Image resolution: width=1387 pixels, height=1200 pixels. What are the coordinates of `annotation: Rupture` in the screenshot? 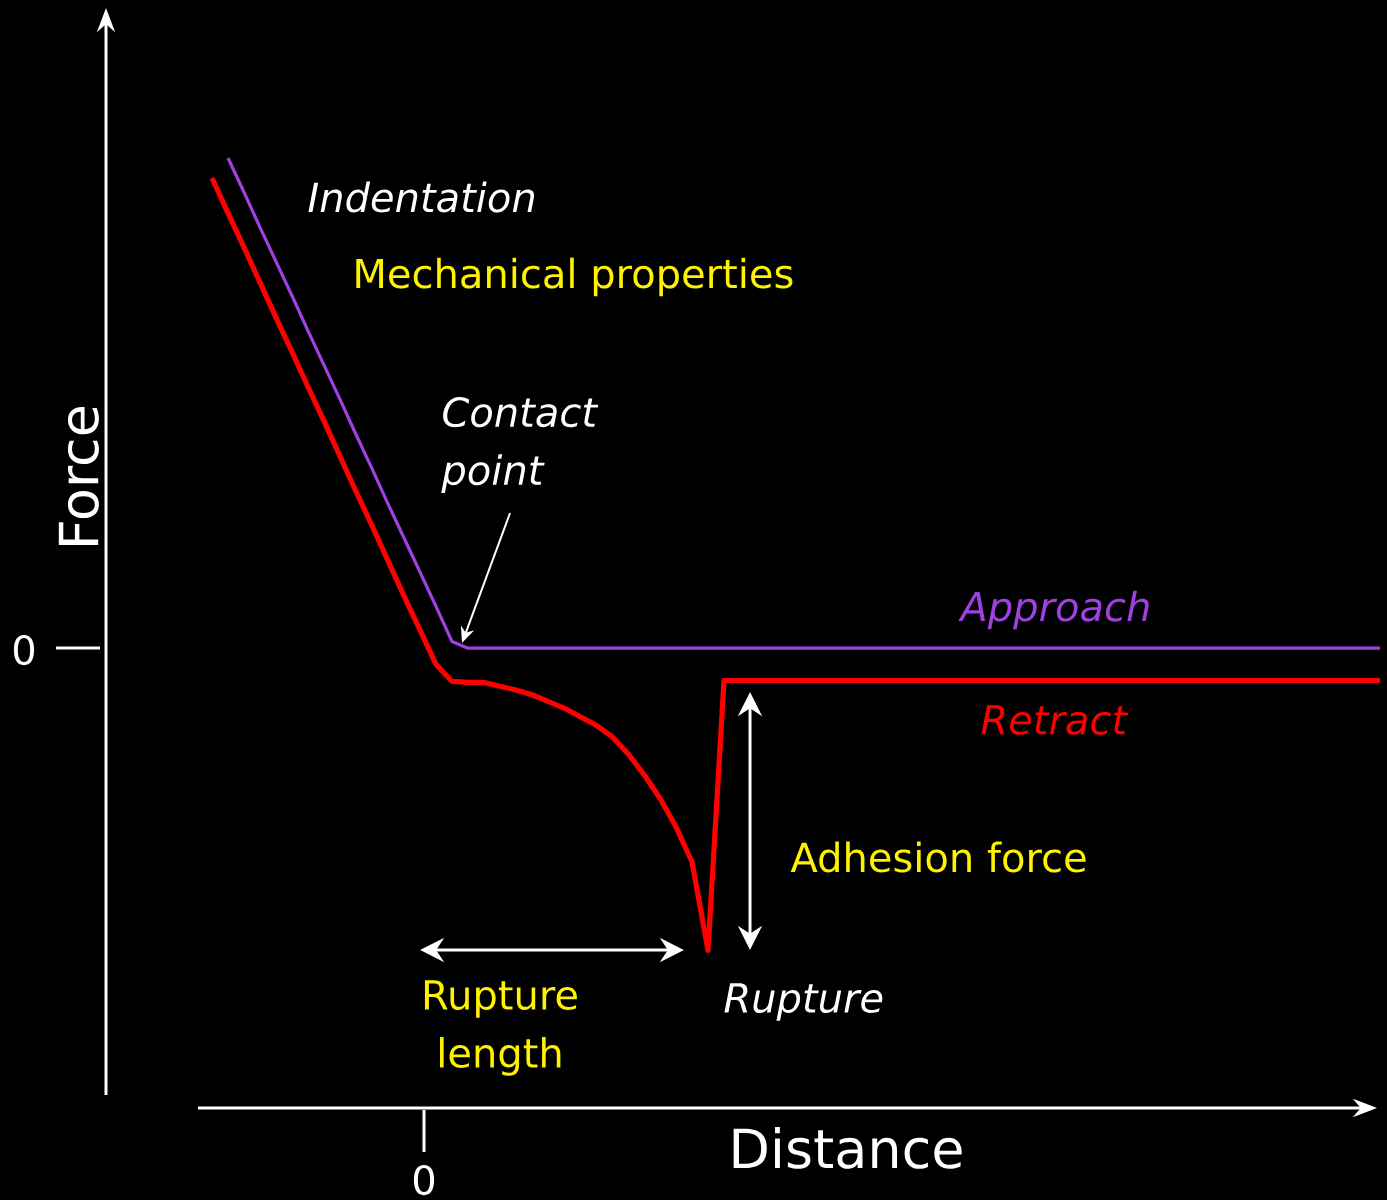 It's located at (803, 1002).